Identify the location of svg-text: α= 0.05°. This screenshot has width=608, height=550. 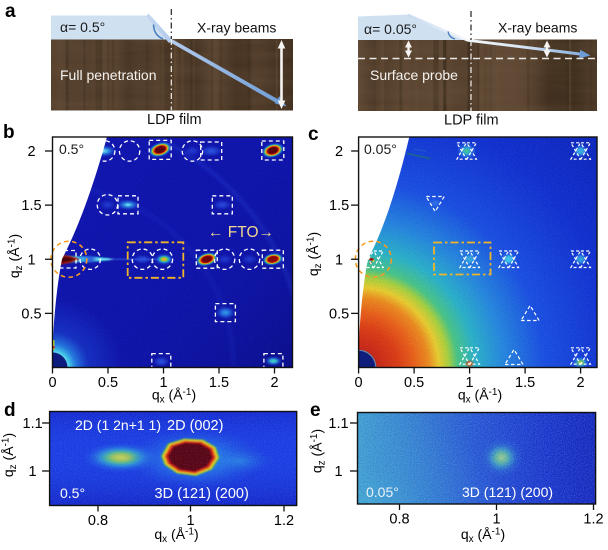
(390, 29).